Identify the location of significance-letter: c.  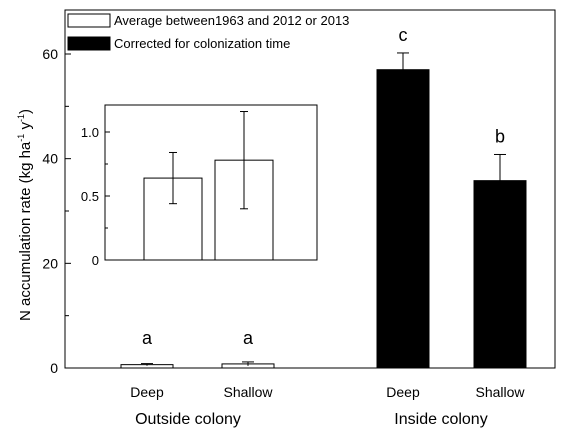
(403, 35).